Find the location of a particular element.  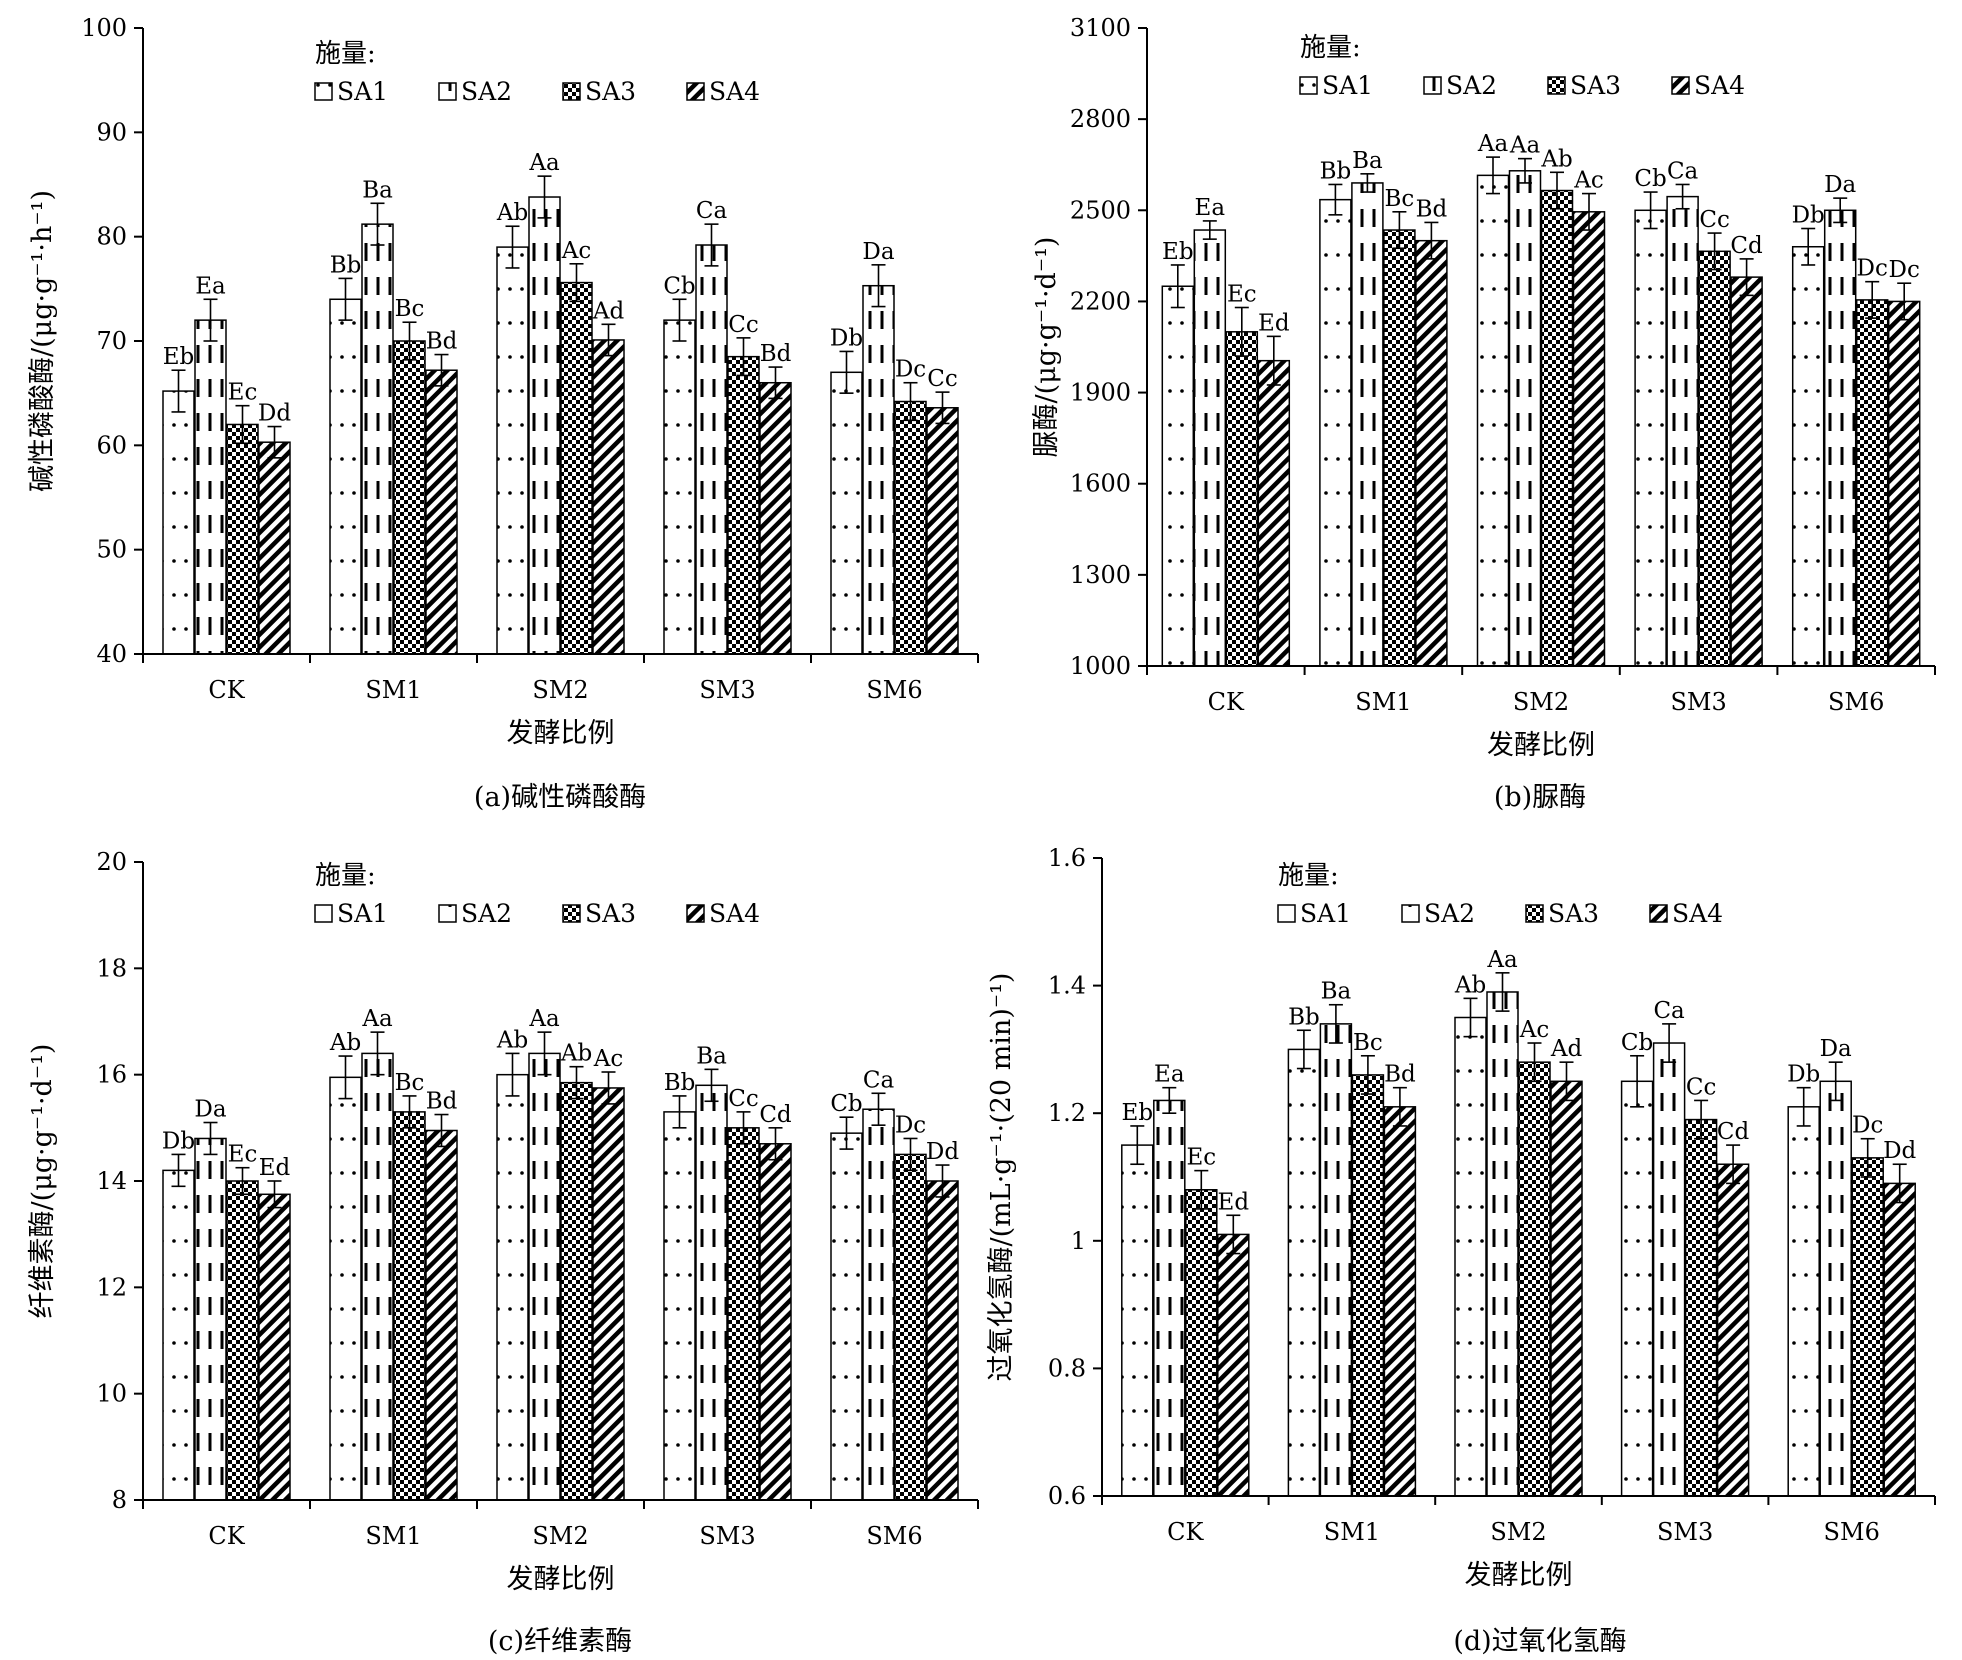

x-tick-label: CK is located at coordinates (1226, 702).